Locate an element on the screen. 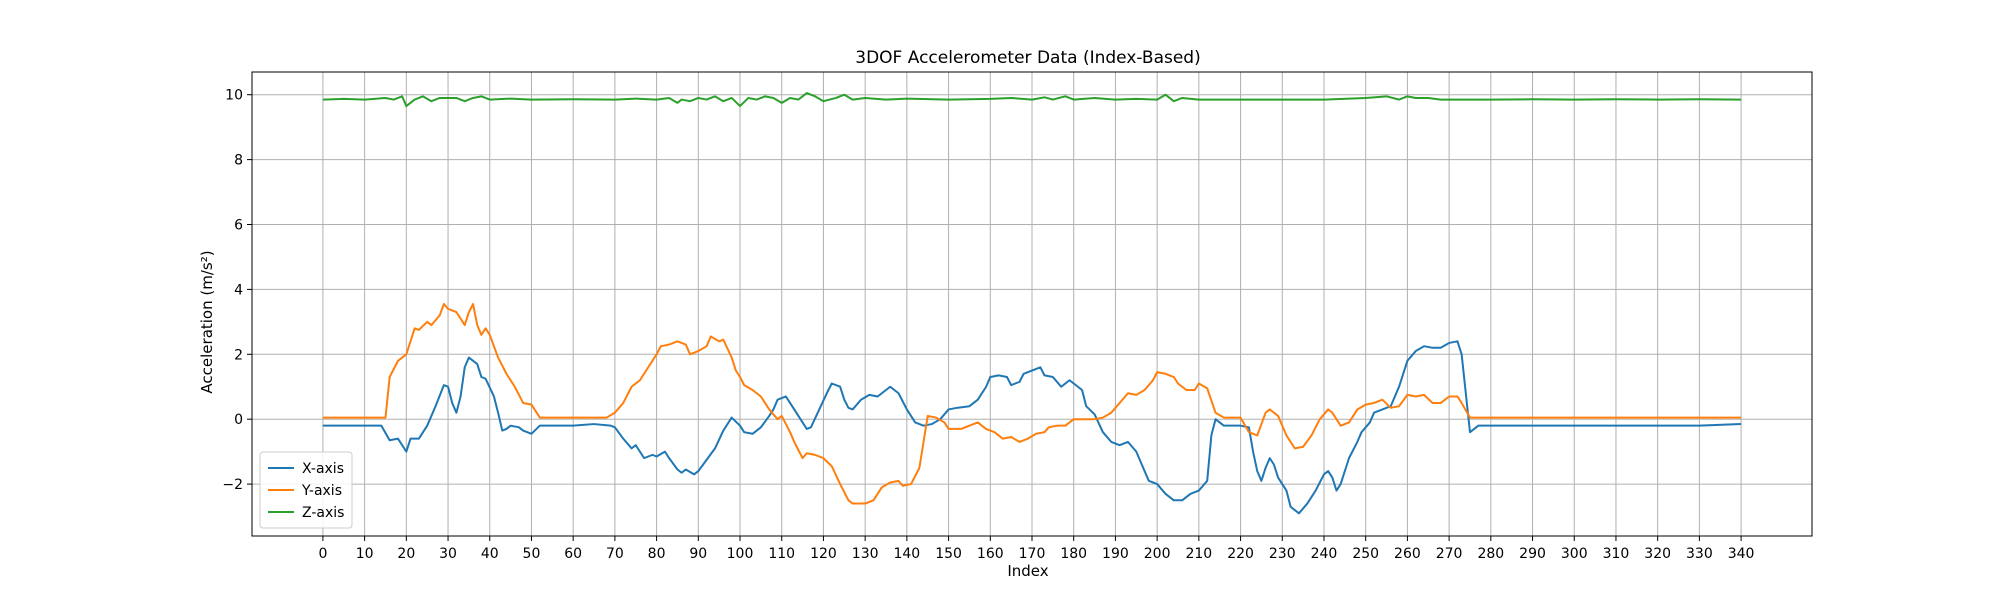  legend-box is located at coordinates (306, 490).